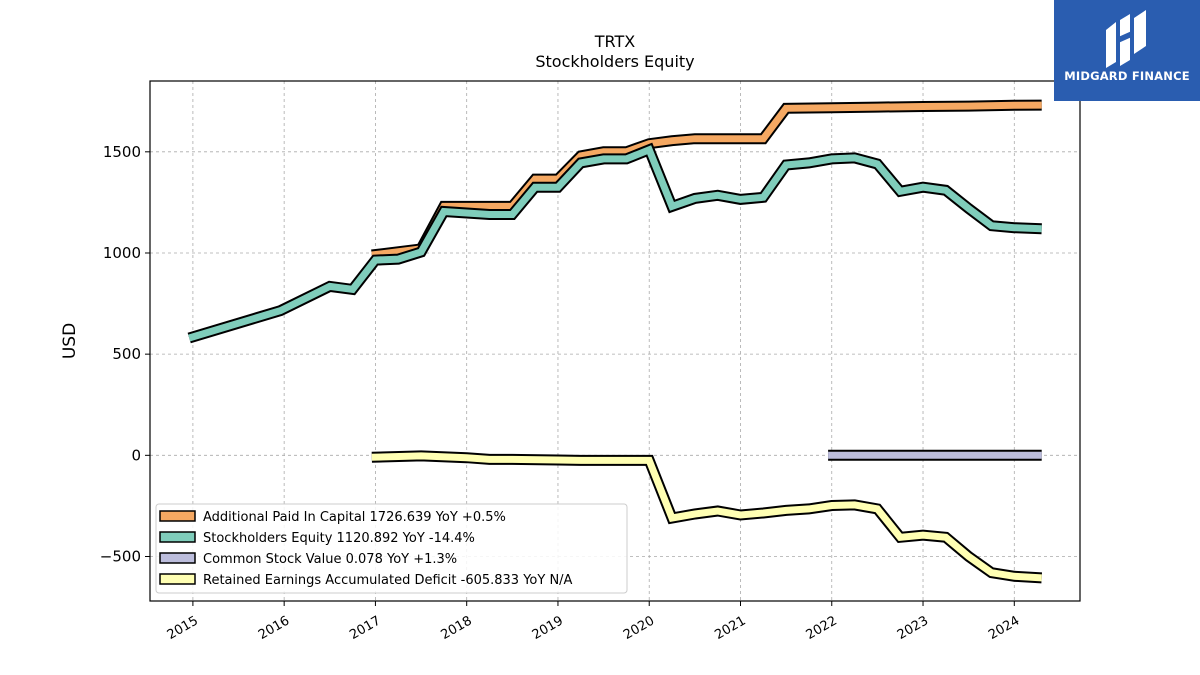  I want to click on x-tick-label: 2017, so click(365, 628).